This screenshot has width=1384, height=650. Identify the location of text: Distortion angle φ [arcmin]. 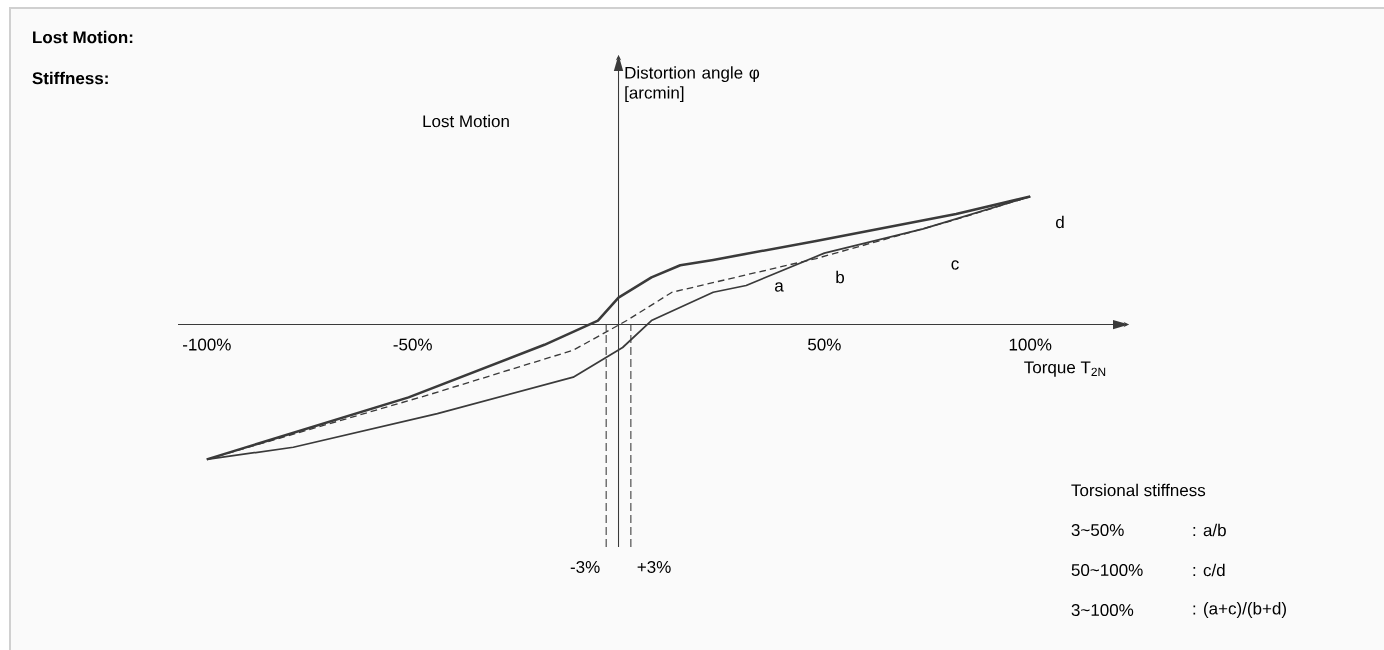
(692, 84).